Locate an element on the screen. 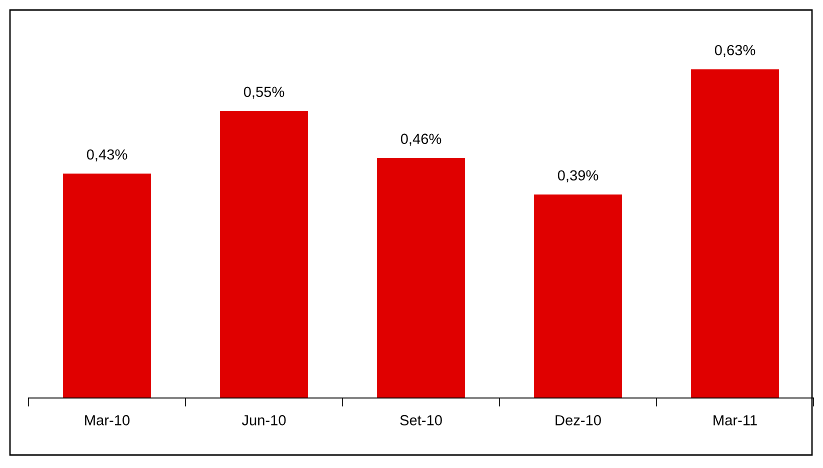  data-label: 0,63% is located at coordinates (735, 51).